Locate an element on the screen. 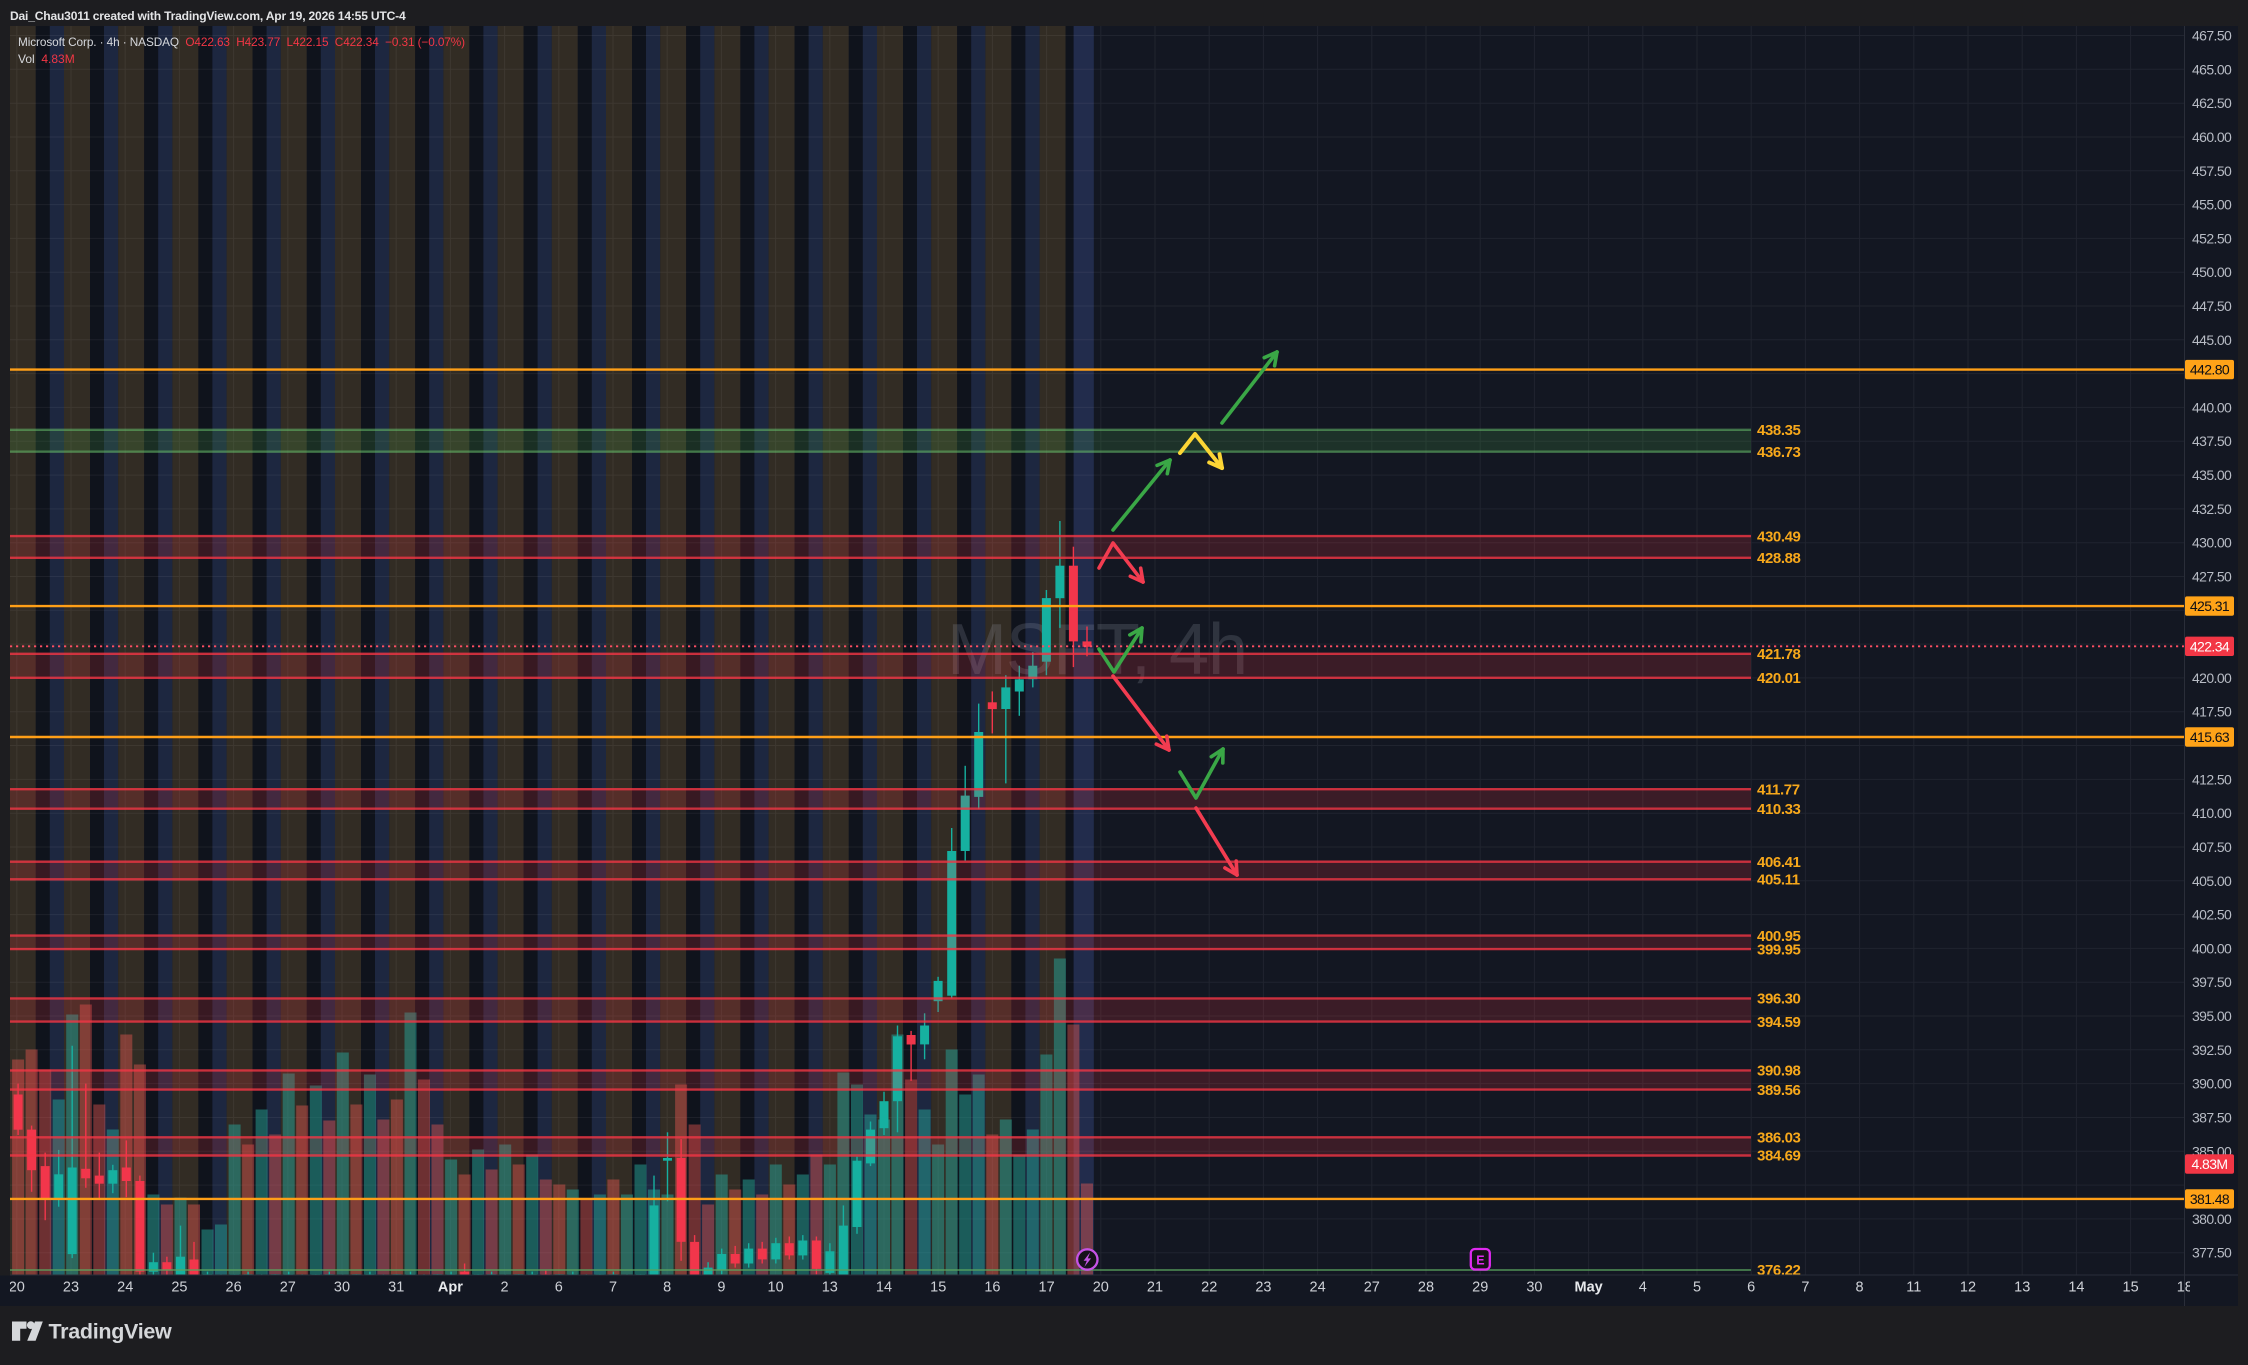 The width and height of the screenshot is (2248, 1365). svg-text: 425.31 is located at coordinates (2210, 606).